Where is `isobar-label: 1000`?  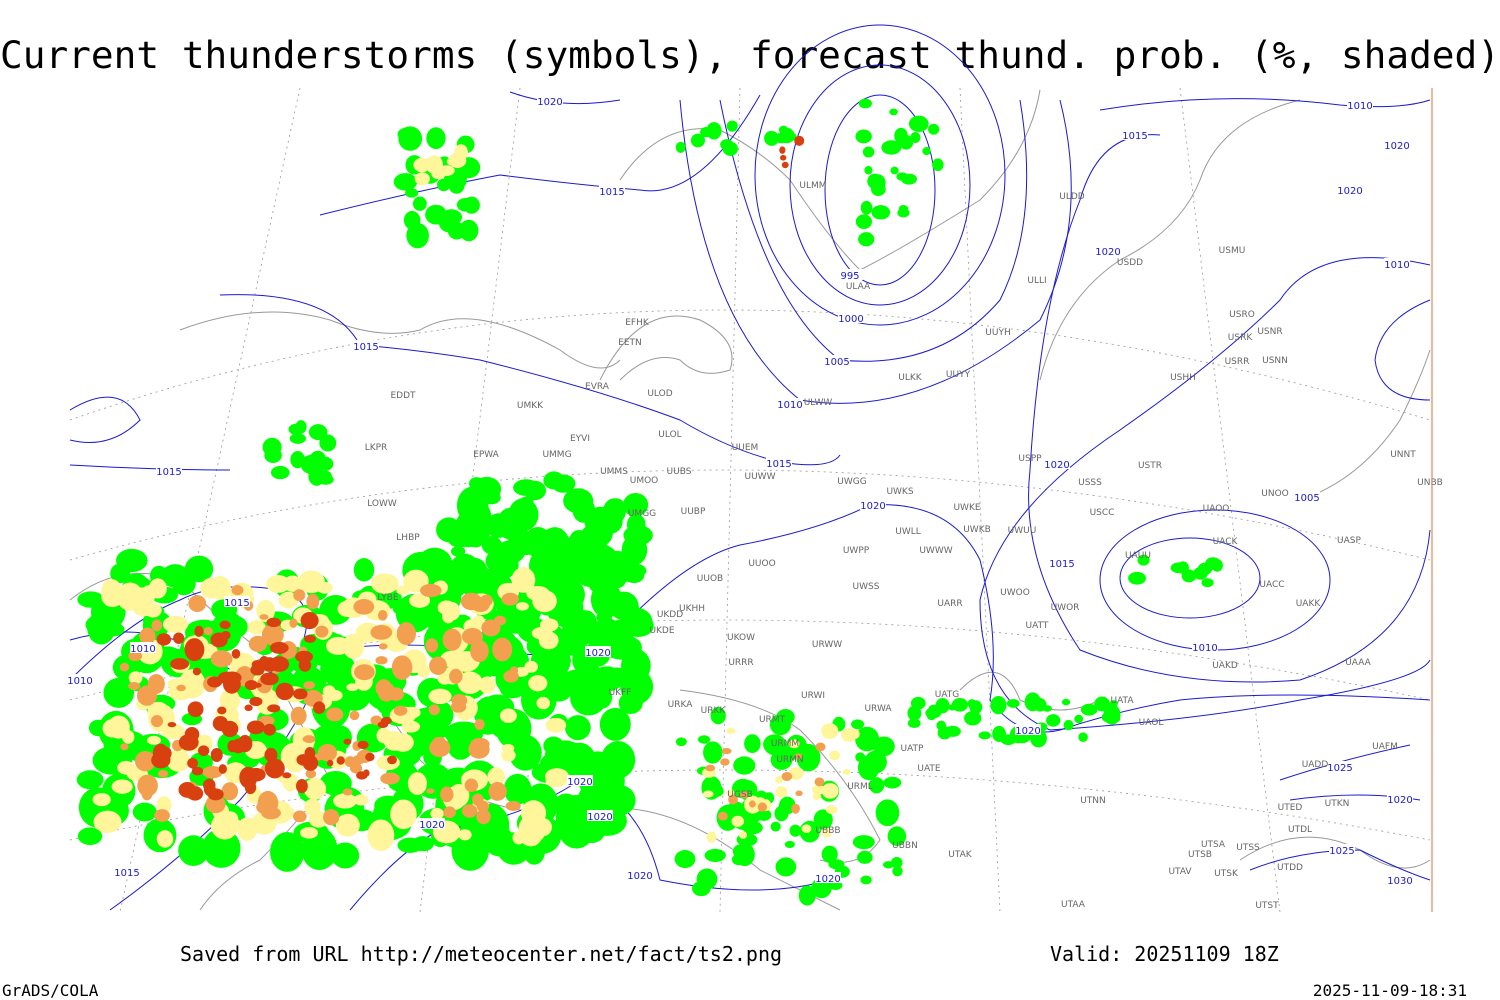
isobar-label: 1000 is located at coordinates (850, 319).